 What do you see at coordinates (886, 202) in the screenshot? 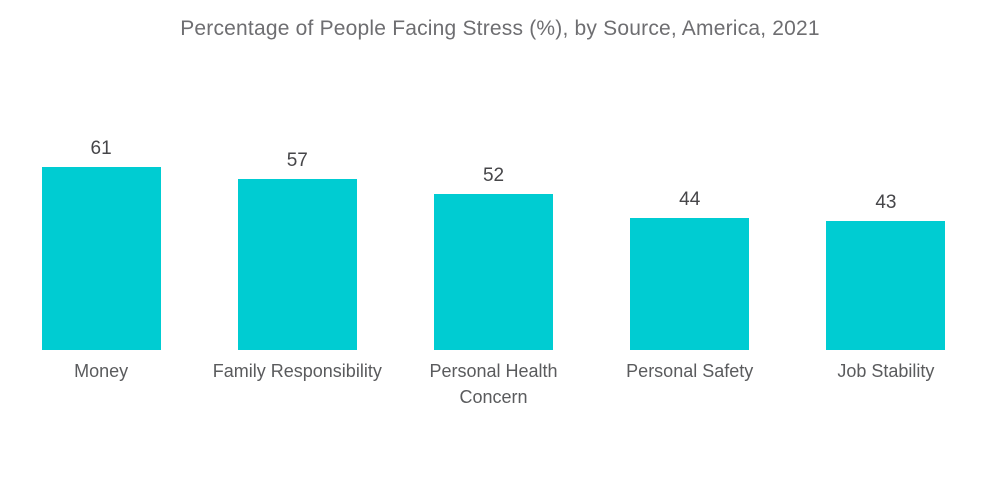
I see `bar-value-label: 43` at bounding box center [886, 202].